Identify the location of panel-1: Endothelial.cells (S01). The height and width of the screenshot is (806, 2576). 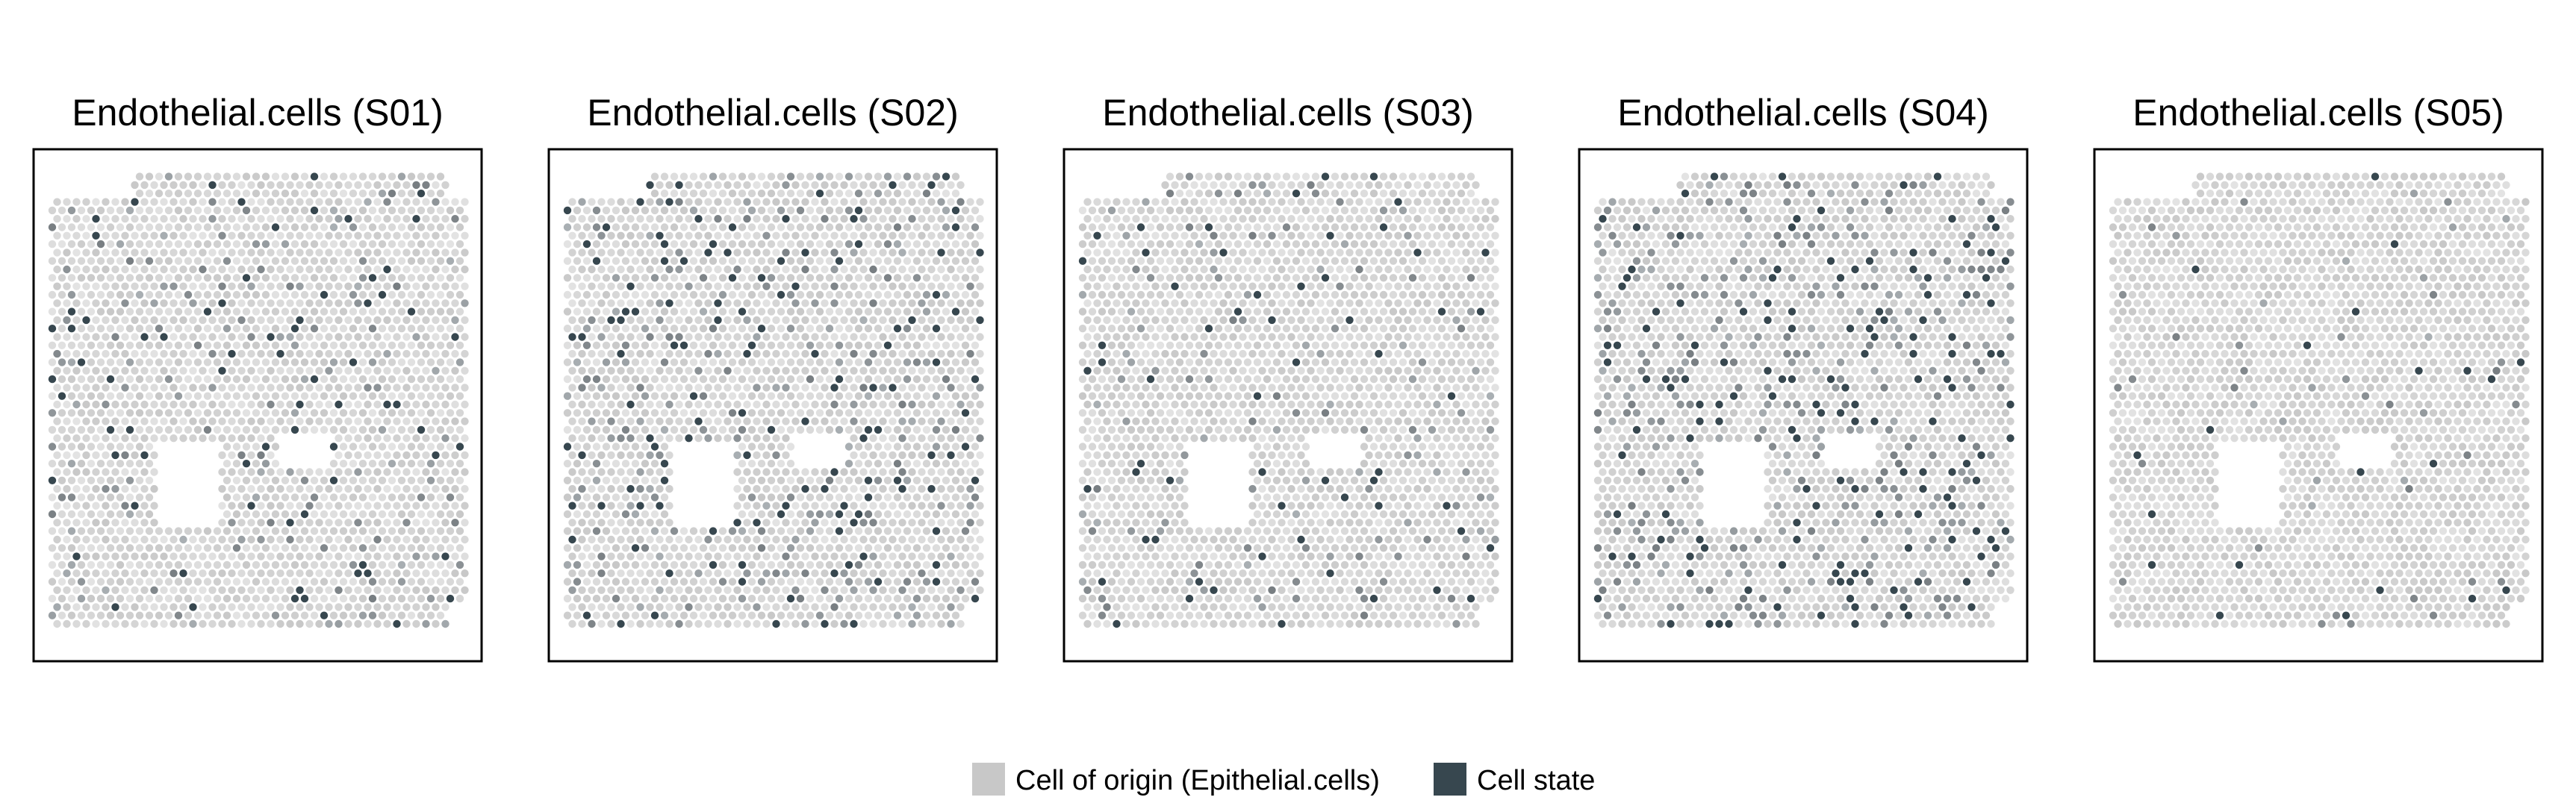
(257, 377).